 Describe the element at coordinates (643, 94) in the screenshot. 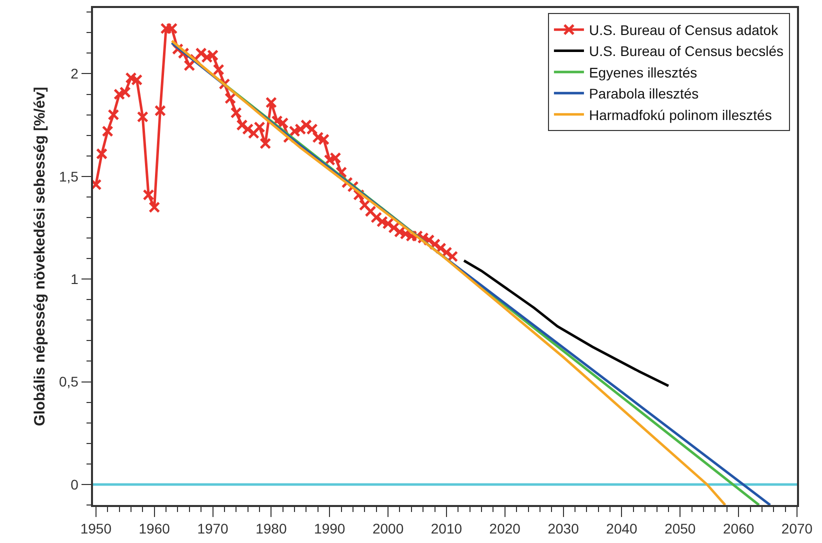

I see `legend-label: Parabola illesztés` at that location.